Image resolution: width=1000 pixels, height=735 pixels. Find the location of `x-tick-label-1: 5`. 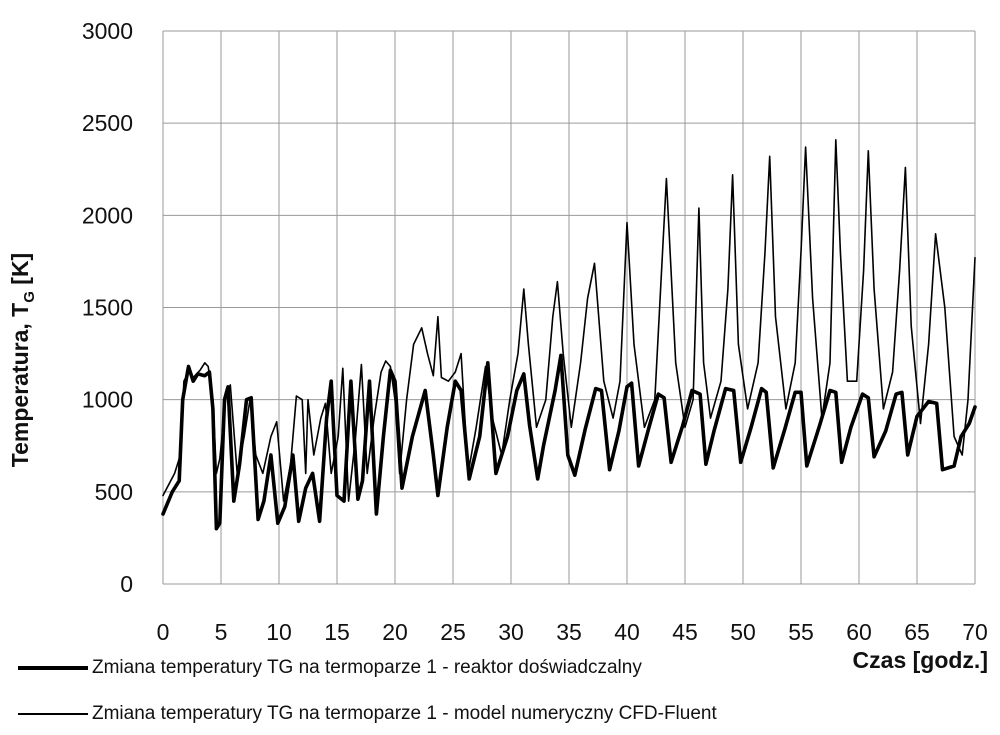

x-tick-label-1: 5 is located at coordinates (221, 632).